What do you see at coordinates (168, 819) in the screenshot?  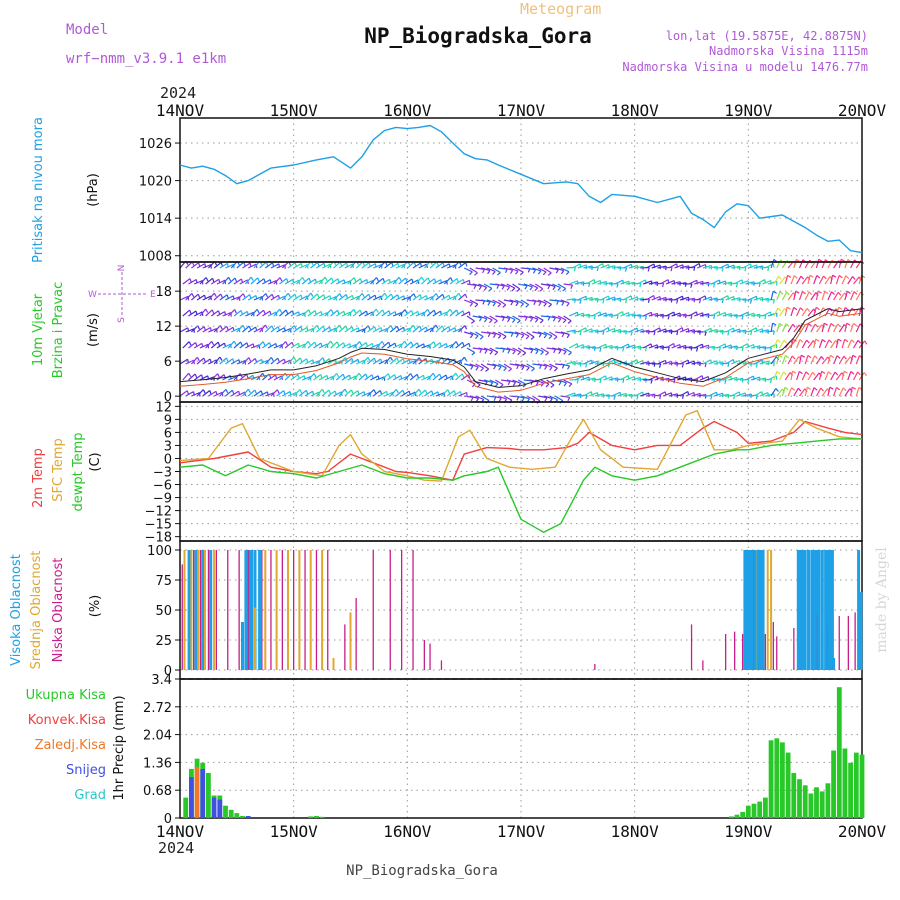 I see `precip-ytick-label: 0` at bounding box center [168, 819].